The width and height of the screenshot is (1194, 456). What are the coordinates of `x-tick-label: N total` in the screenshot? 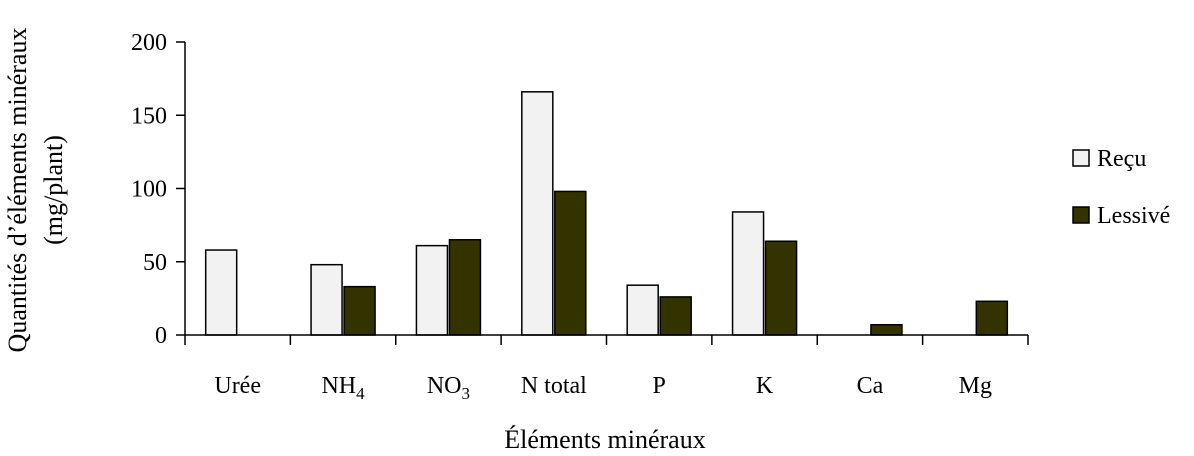 It's located at (554, 386).